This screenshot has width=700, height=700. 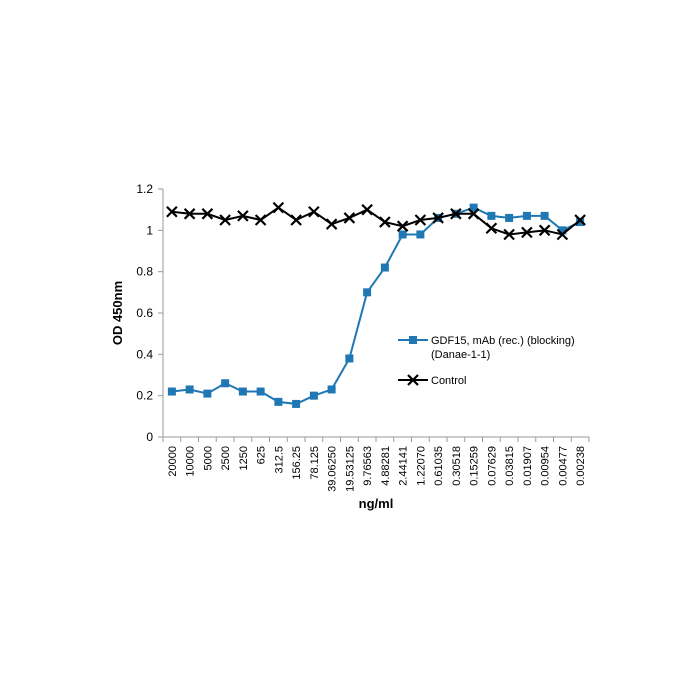 I want to click on legend-item: Control, so click(x=432, y=380).